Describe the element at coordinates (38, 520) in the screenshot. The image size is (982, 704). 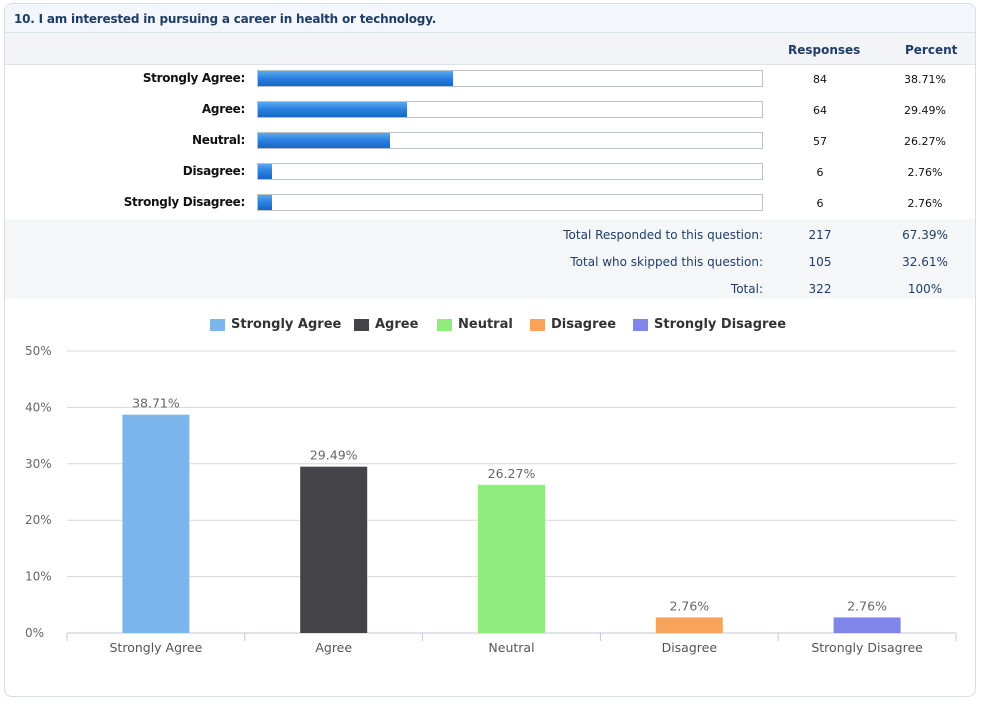
I see `y-tick-label: 20%` at that location.